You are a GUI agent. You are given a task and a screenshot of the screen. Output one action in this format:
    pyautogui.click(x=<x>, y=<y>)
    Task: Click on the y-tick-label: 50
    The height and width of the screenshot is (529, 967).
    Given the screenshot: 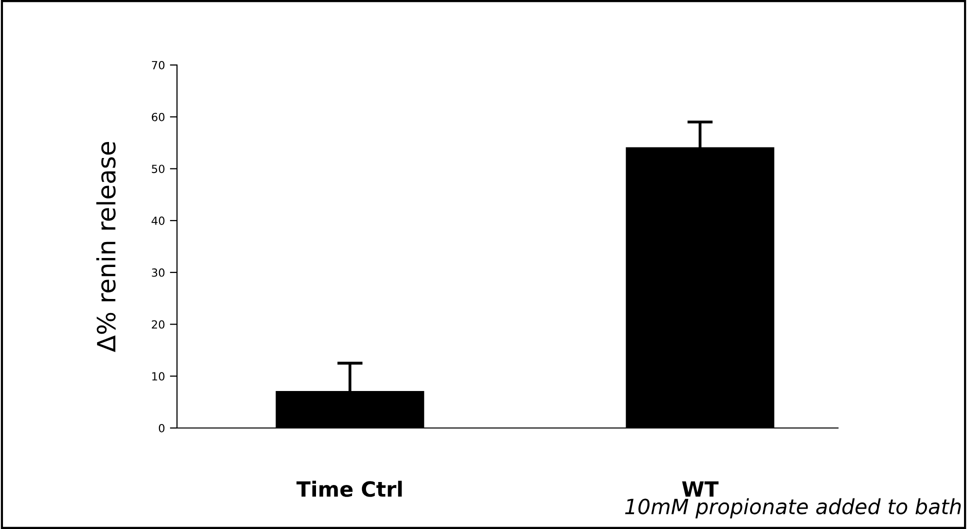 What is the action you would take?
    pyautogui.click(x=158, y=169)
    